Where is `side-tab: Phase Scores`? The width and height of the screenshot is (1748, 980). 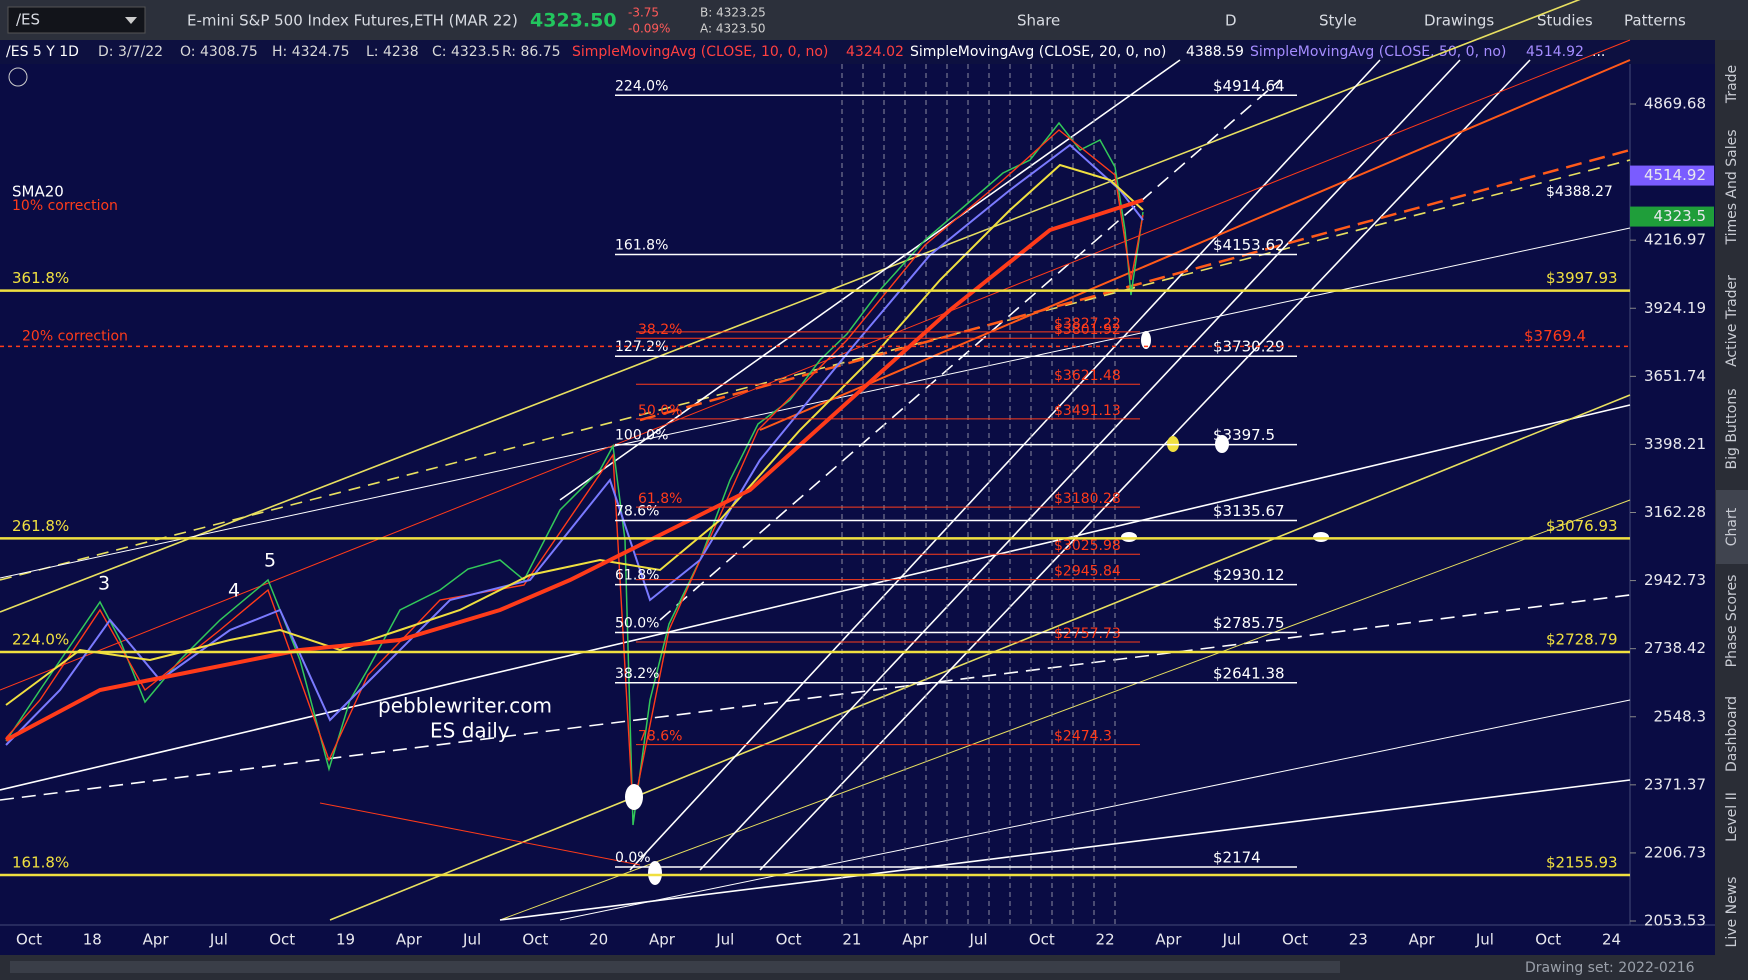 side-tab: Phase Scores is located at coordinates (1732, 621).